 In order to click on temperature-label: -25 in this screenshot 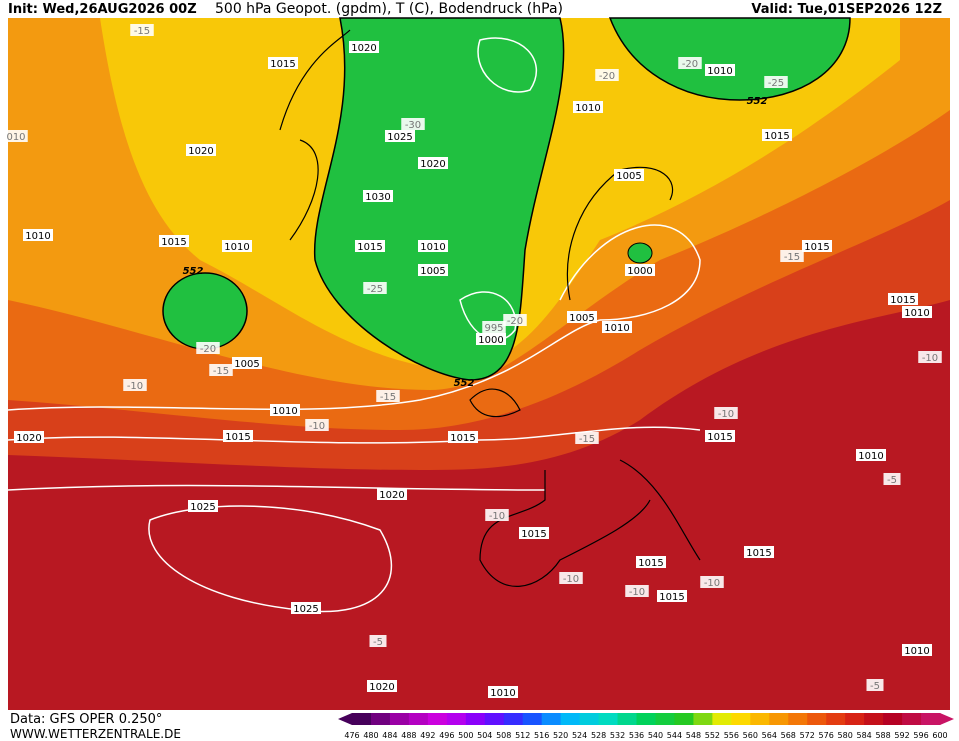, I will do `click(375, 289)`.